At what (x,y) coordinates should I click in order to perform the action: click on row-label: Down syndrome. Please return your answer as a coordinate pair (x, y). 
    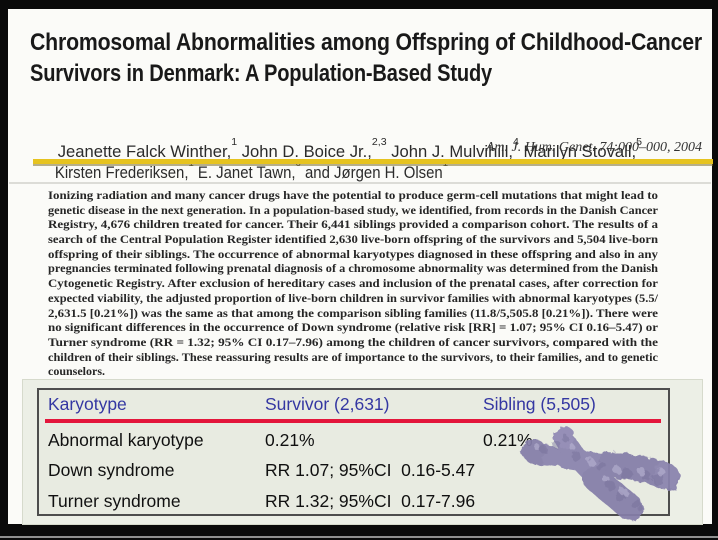
    Looking at the image, I should click on (111, 470).